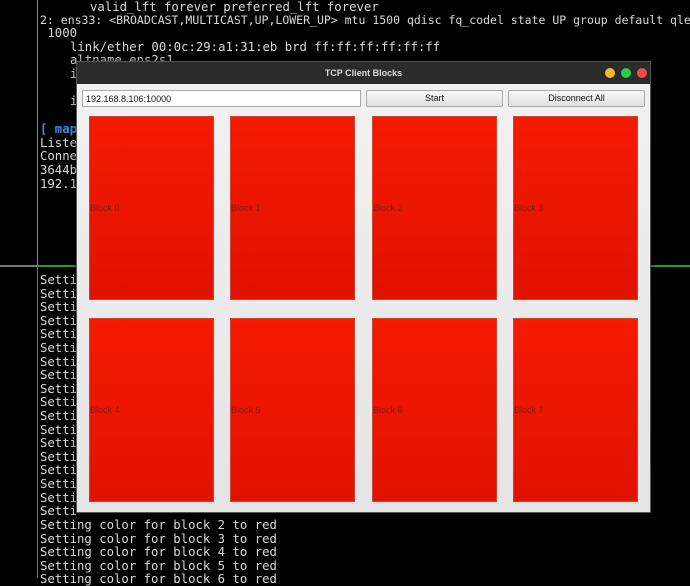  Describe the element at coordinates (59, 156) in the screenshot. I see `terminal-line: Conne` at that location.